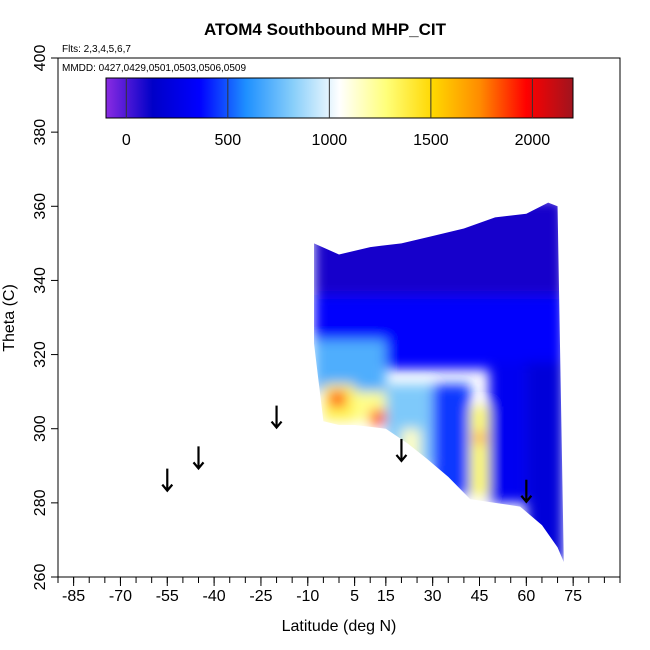 This screenshot has width=650, height=650. I want to click on colorbar-tick-label: 0, so click(126, 140).